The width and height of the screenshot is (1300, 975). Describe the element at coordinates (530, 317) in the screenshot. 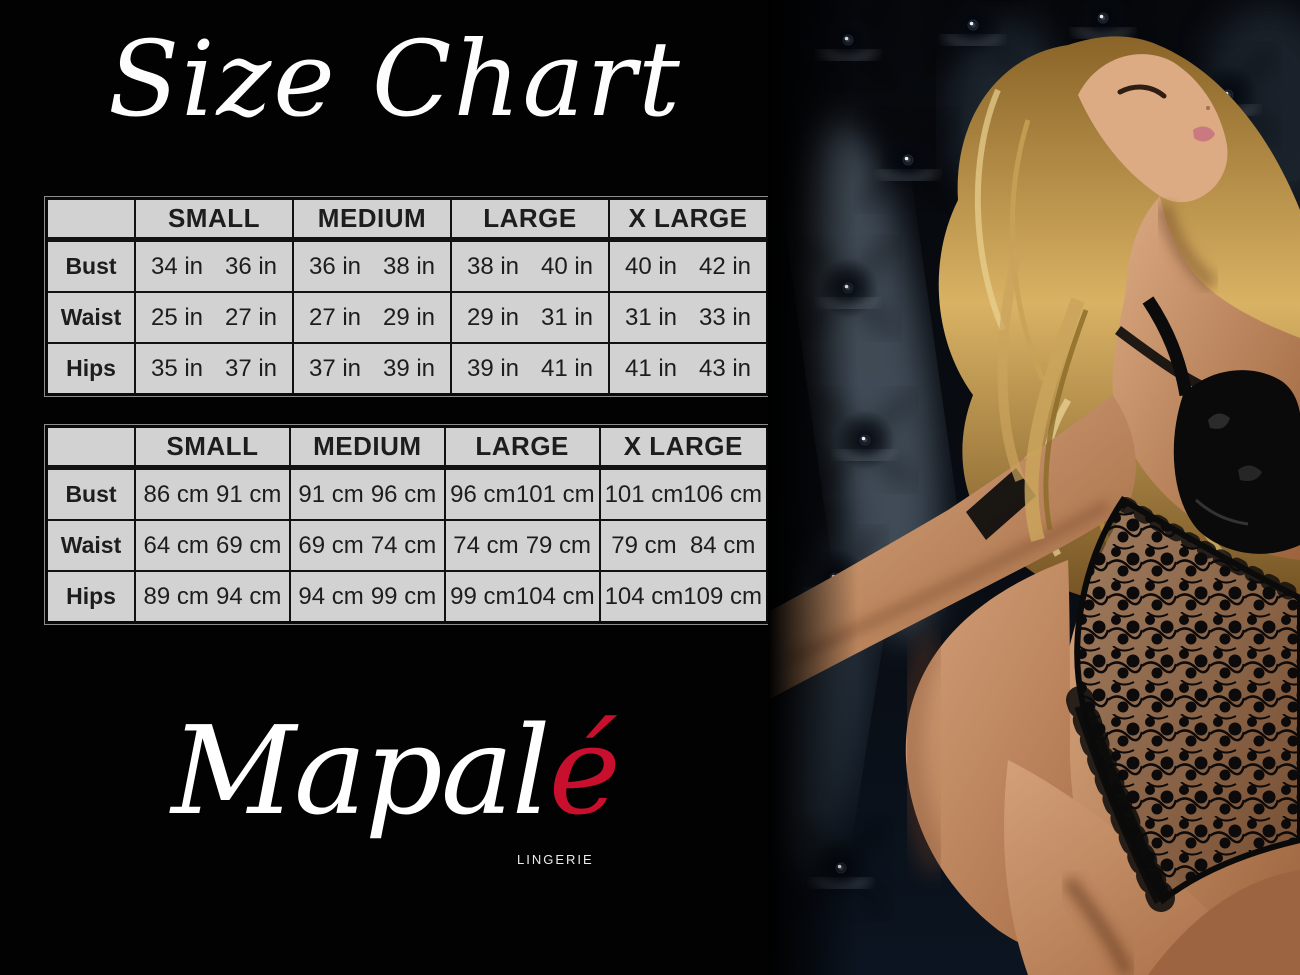

I see `table-cell: 29 in 31 in` at that location.